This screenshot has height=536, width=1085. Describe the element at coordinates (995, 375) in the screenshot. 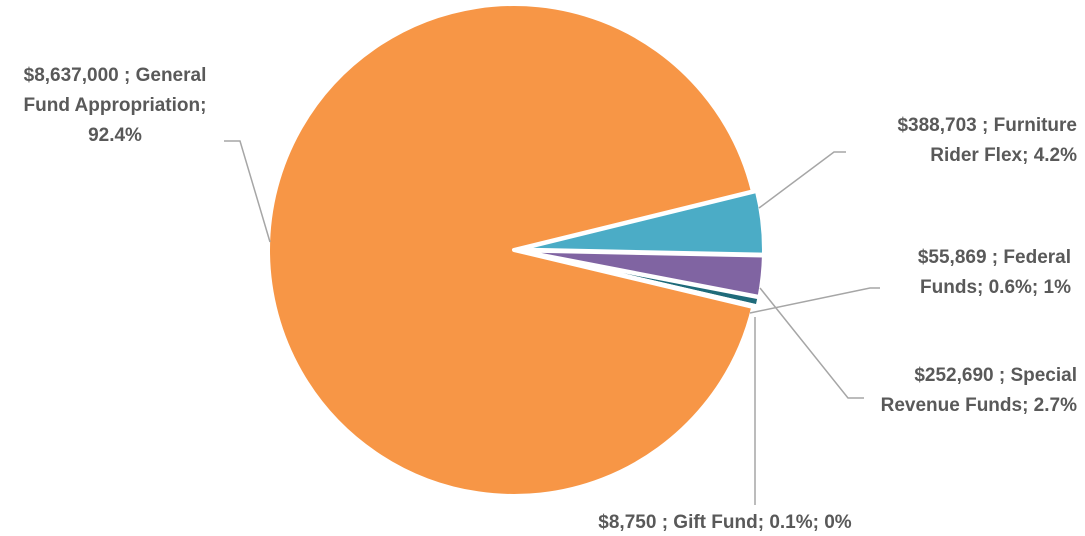

I see `data-label-line: $252,690 ; Special` at that location.